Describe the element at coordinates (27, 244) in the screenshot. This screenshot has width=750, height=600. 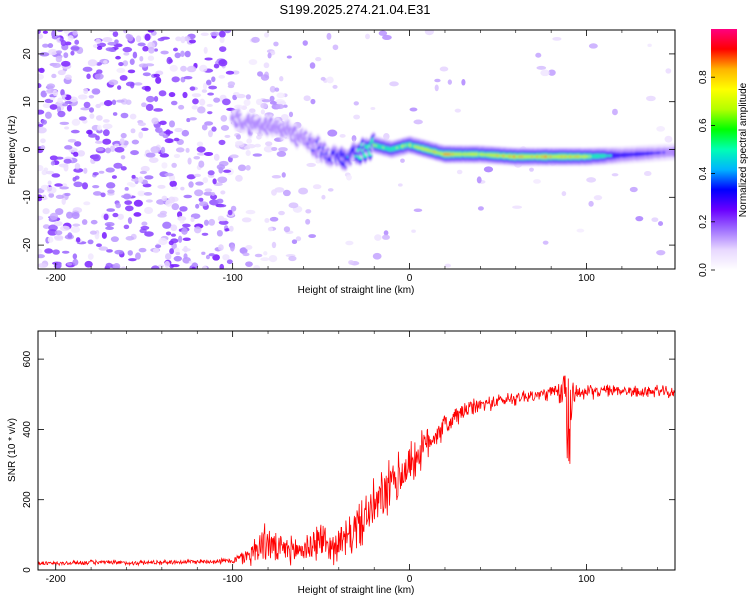
I see `y-tick-label: -20` at that location.